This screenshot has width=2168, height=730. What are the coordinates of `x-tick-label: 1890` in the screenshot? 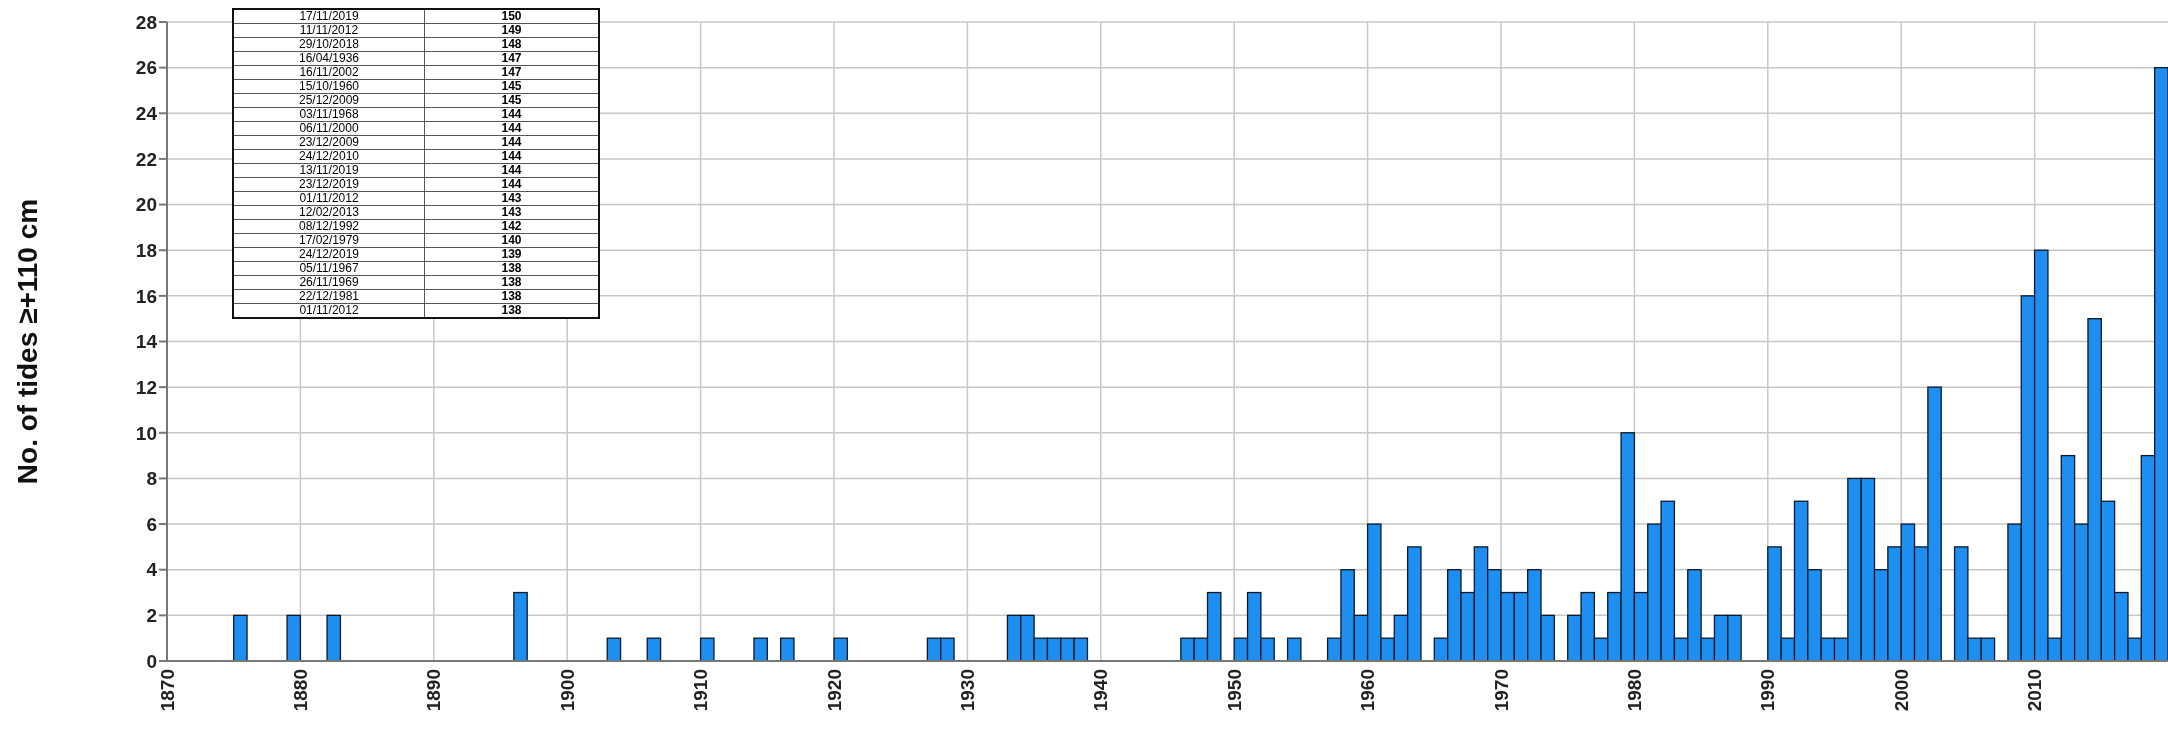 It's located at (434, 690).